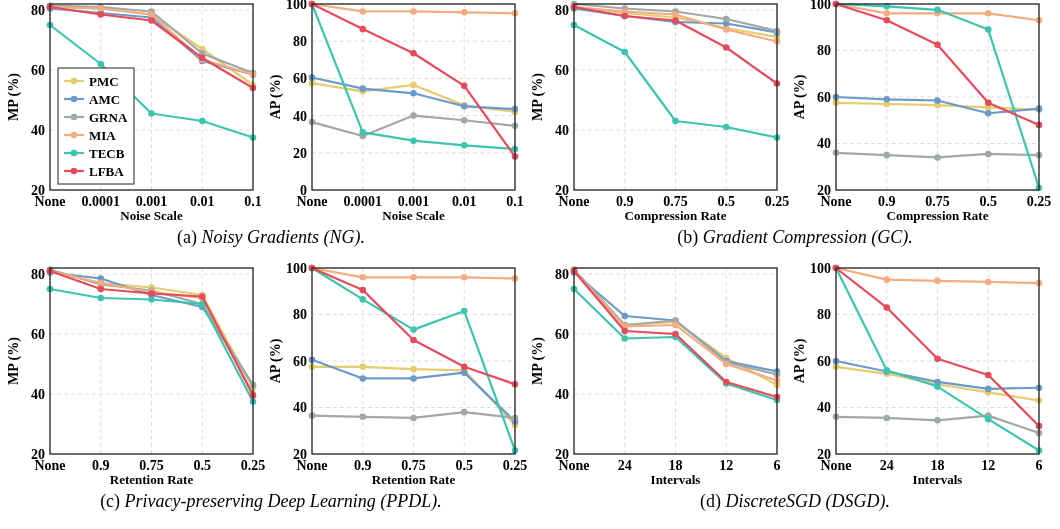  What do you see at coordinates (107, 153) in the screenshot?
I see `legend-label: TECB` at bounding box center [107, 153].